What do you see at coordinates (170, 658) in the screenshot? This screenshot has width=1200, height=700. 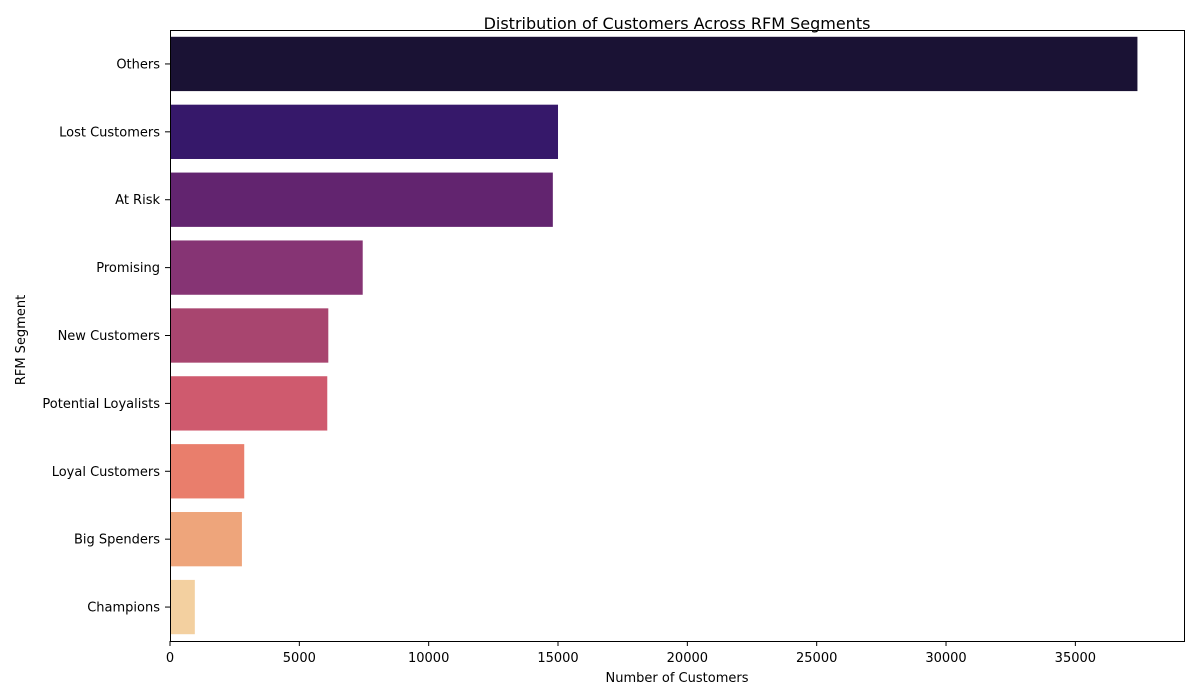 I see `x-tick-label: 0` at bounding box center [170, 658].